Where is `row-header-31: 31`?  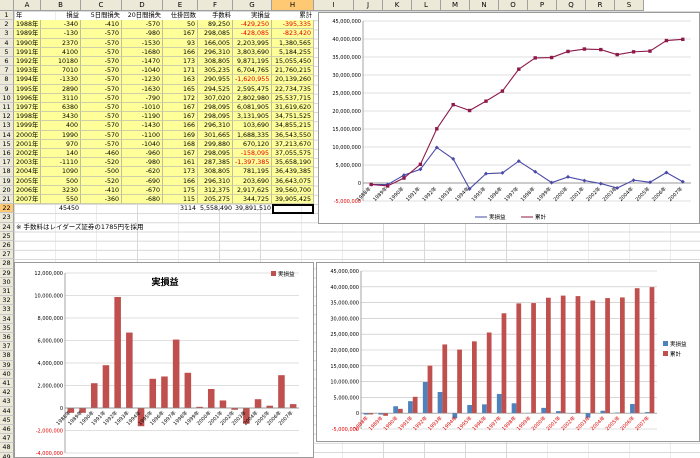 row-header-31: 31 is located at coordinates (7, 292).